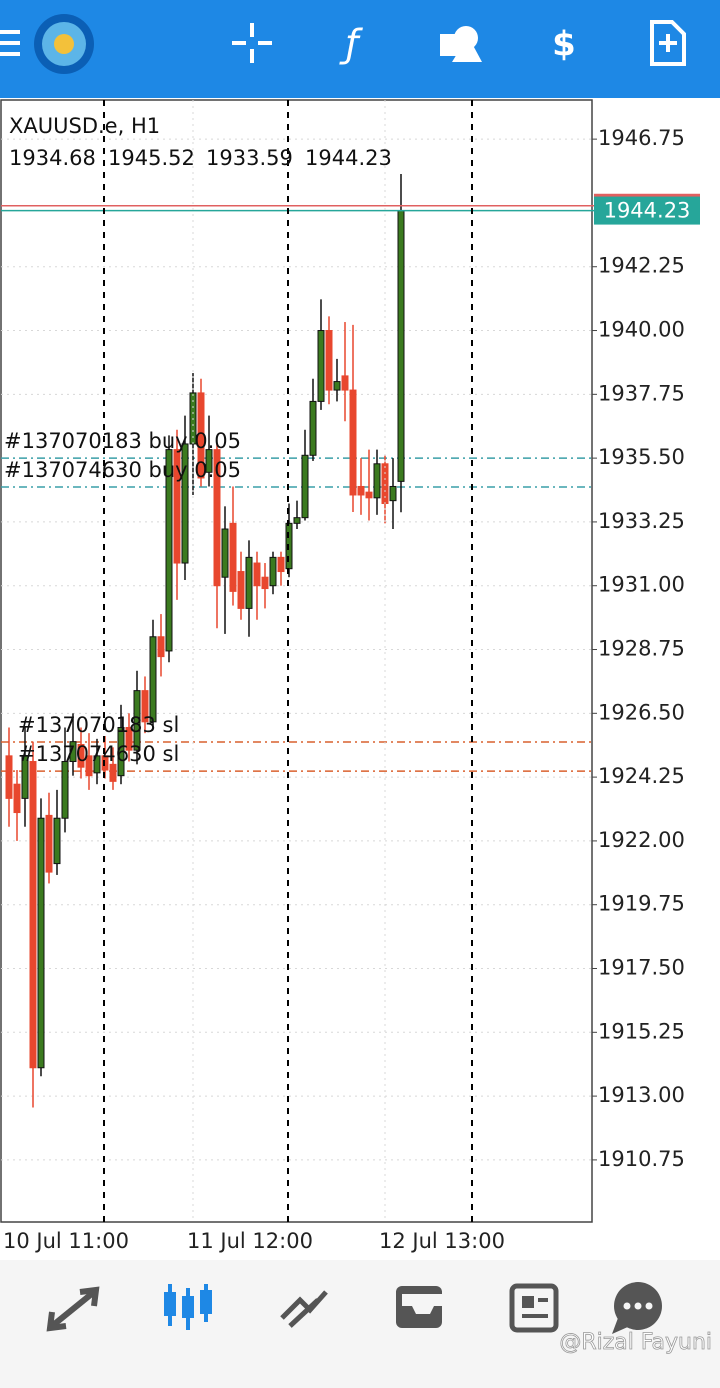 The width and height of the screenshot is (720, 1388). What do you see at coordinates (73, 1309) in the screenshot?
I see `quotes-tab` at bounding box center [73, 1309].